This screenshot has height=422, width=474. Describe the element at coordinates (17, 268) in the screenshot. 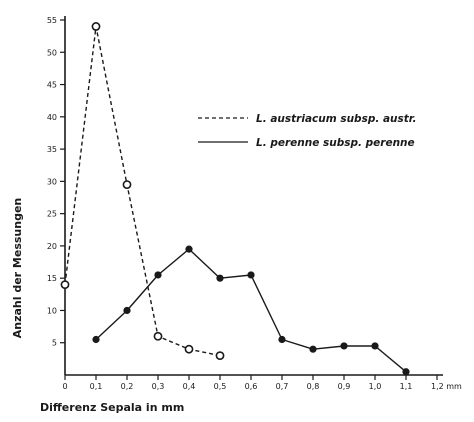

I see `y-axis-title: Anzahl der Messungen` at that location.